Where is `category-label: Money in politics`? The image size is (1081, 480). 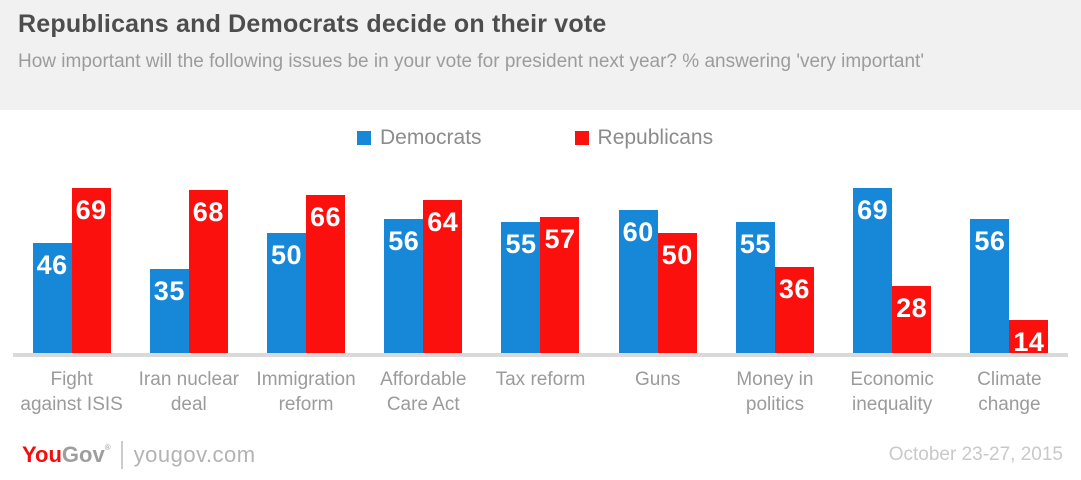
category-label: Money in politics is located at coordinates (775, 392).